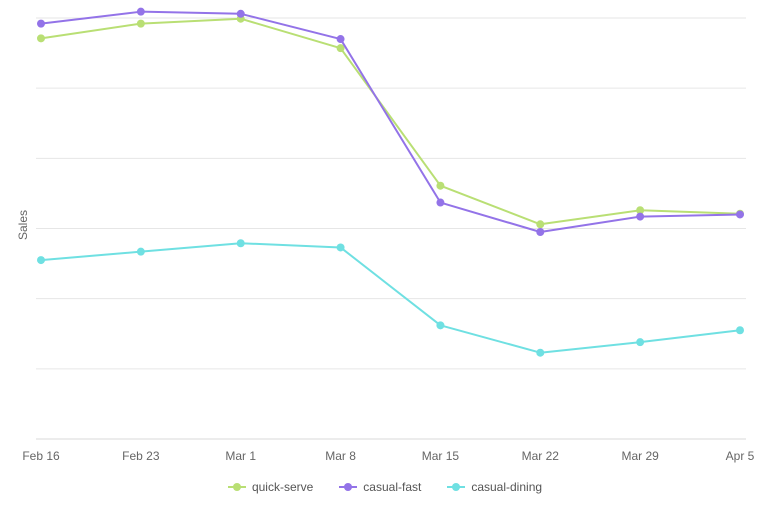 The width and height of the screenshot is (770, 517). Describe the element at coordinates (41, 456) in the screenshot. I see `x-tick-label: Feb 16` at that location.